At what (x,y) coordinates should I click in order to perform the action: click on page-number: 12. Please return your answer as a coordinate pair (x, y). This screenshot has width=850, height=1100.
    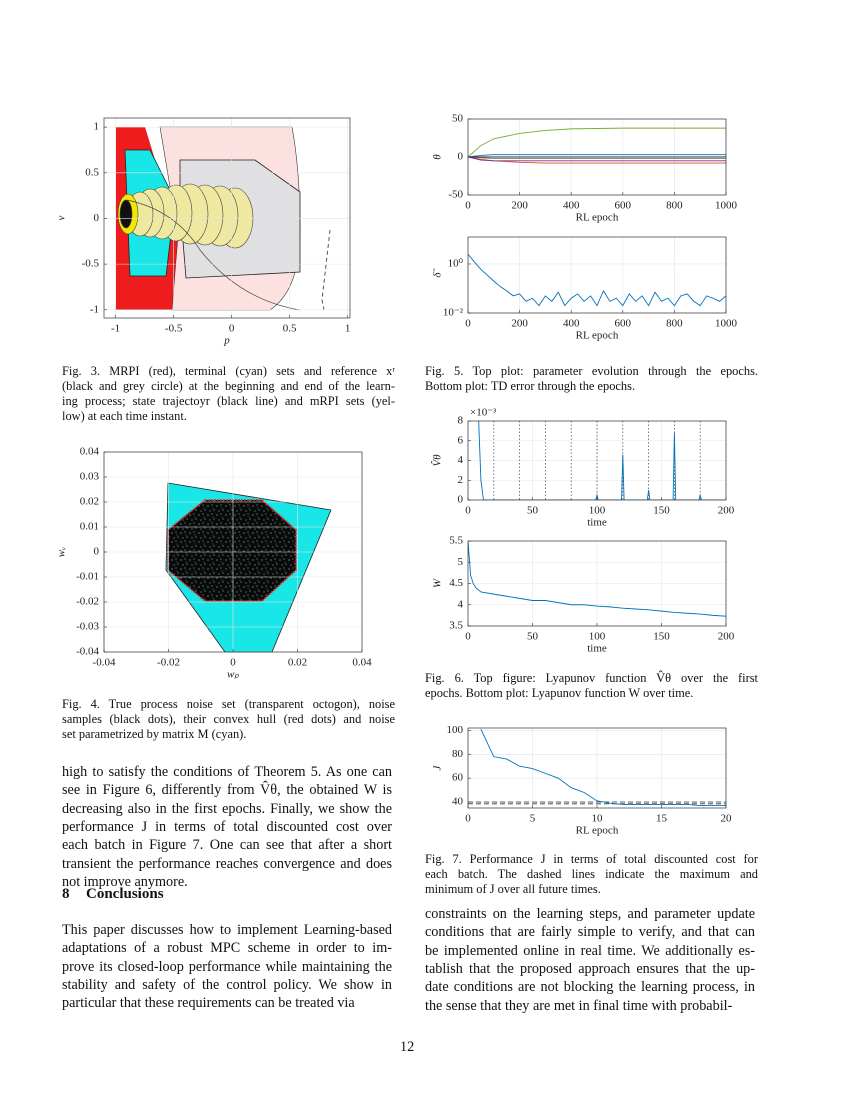
    Looking at the image, I should click on (407, 1047).